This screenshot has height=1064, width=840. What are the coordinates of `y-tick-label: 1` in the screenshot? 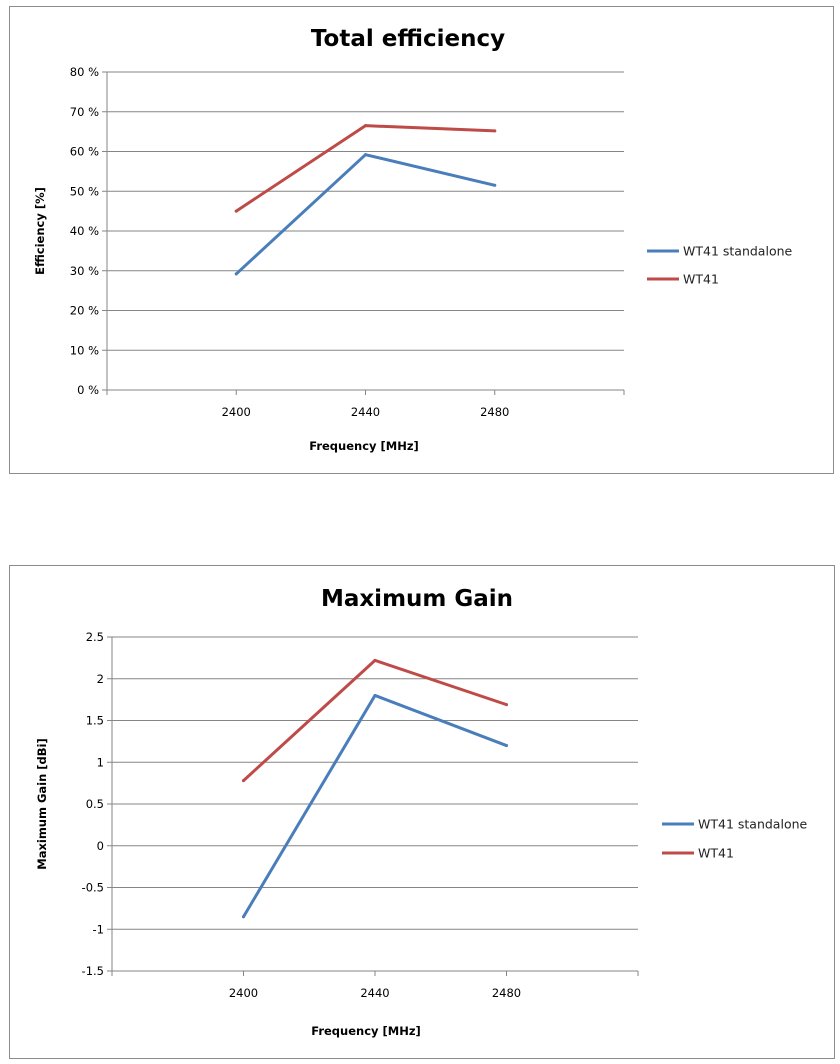 It's located at (100, 762).